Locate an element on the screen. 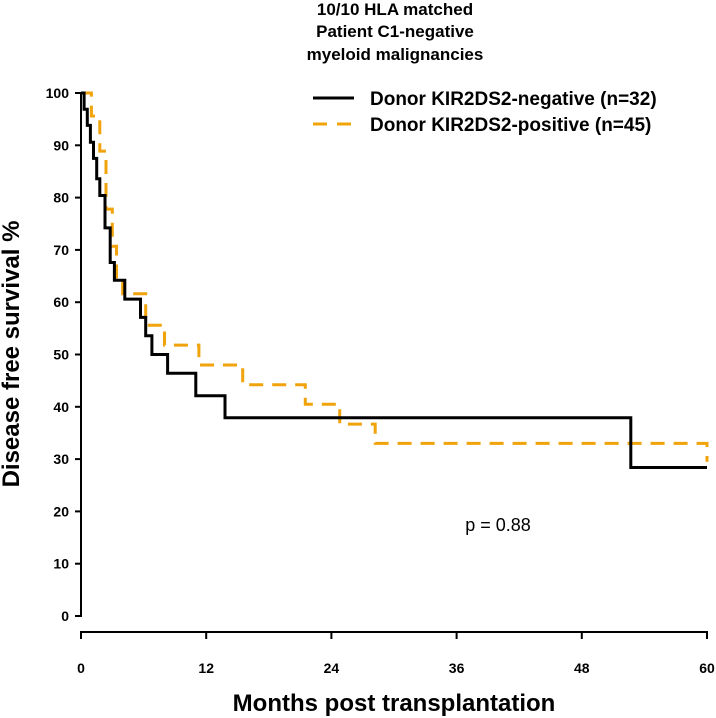  y-tick-label: 40 is located at coordinates (61, 407).